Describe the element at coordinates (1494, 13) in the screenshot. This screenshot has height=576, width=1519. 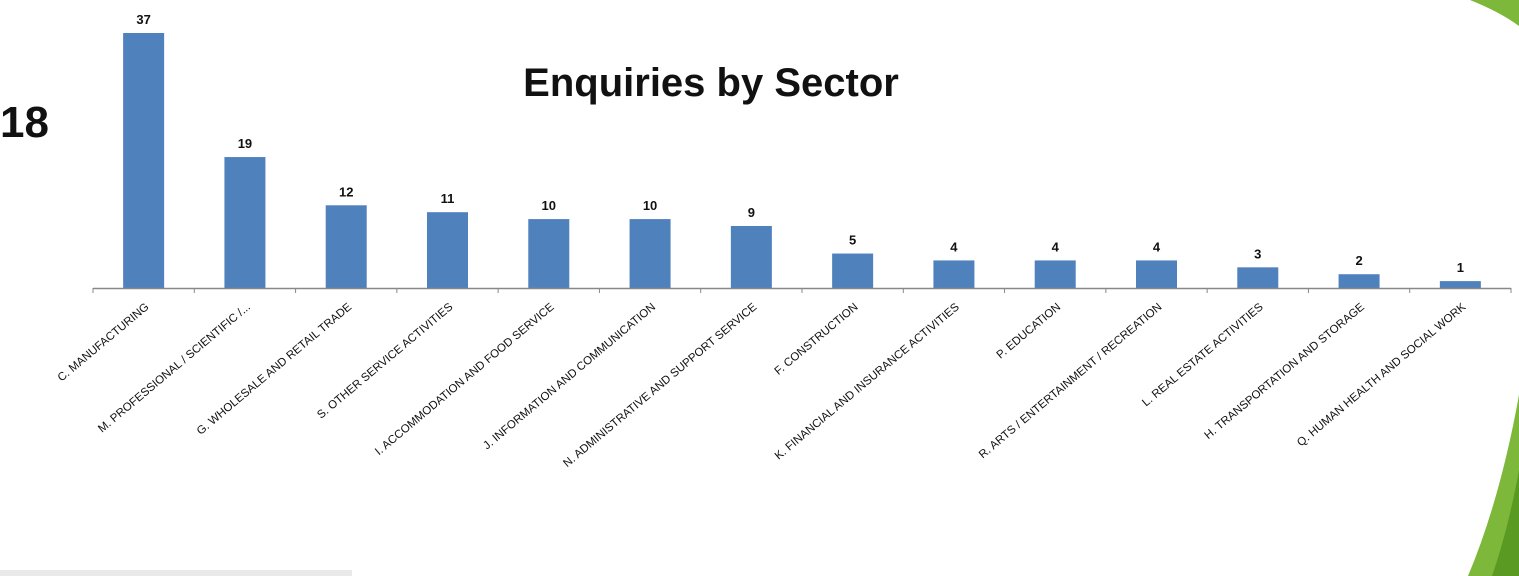
I see `green-swoosh-top` at that location.